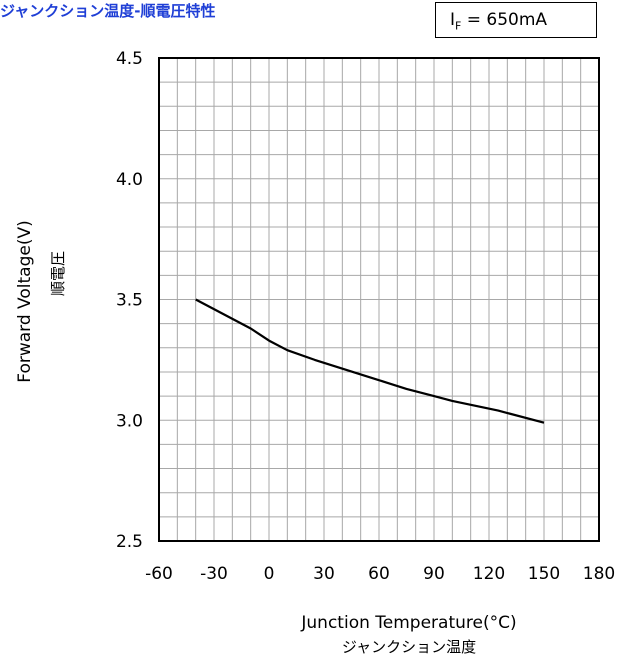  Describe the element at coordinates (129, 421) in the screenshot. I see `y-tick-label: 3.0` at that location.